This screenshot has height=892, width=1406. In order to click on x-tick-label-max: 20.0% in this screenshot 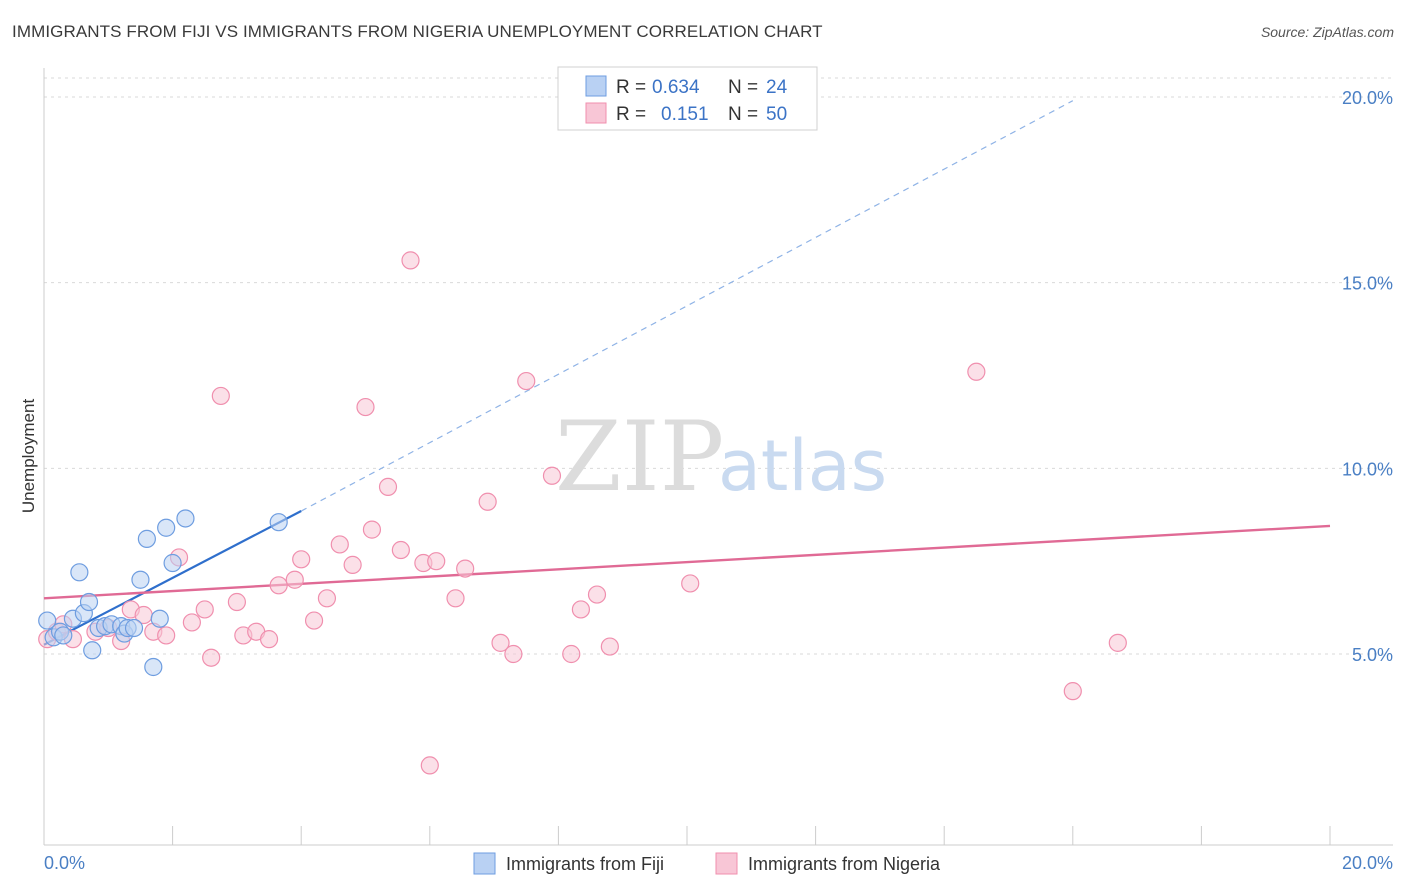, I will do `click(1367, 863)`.